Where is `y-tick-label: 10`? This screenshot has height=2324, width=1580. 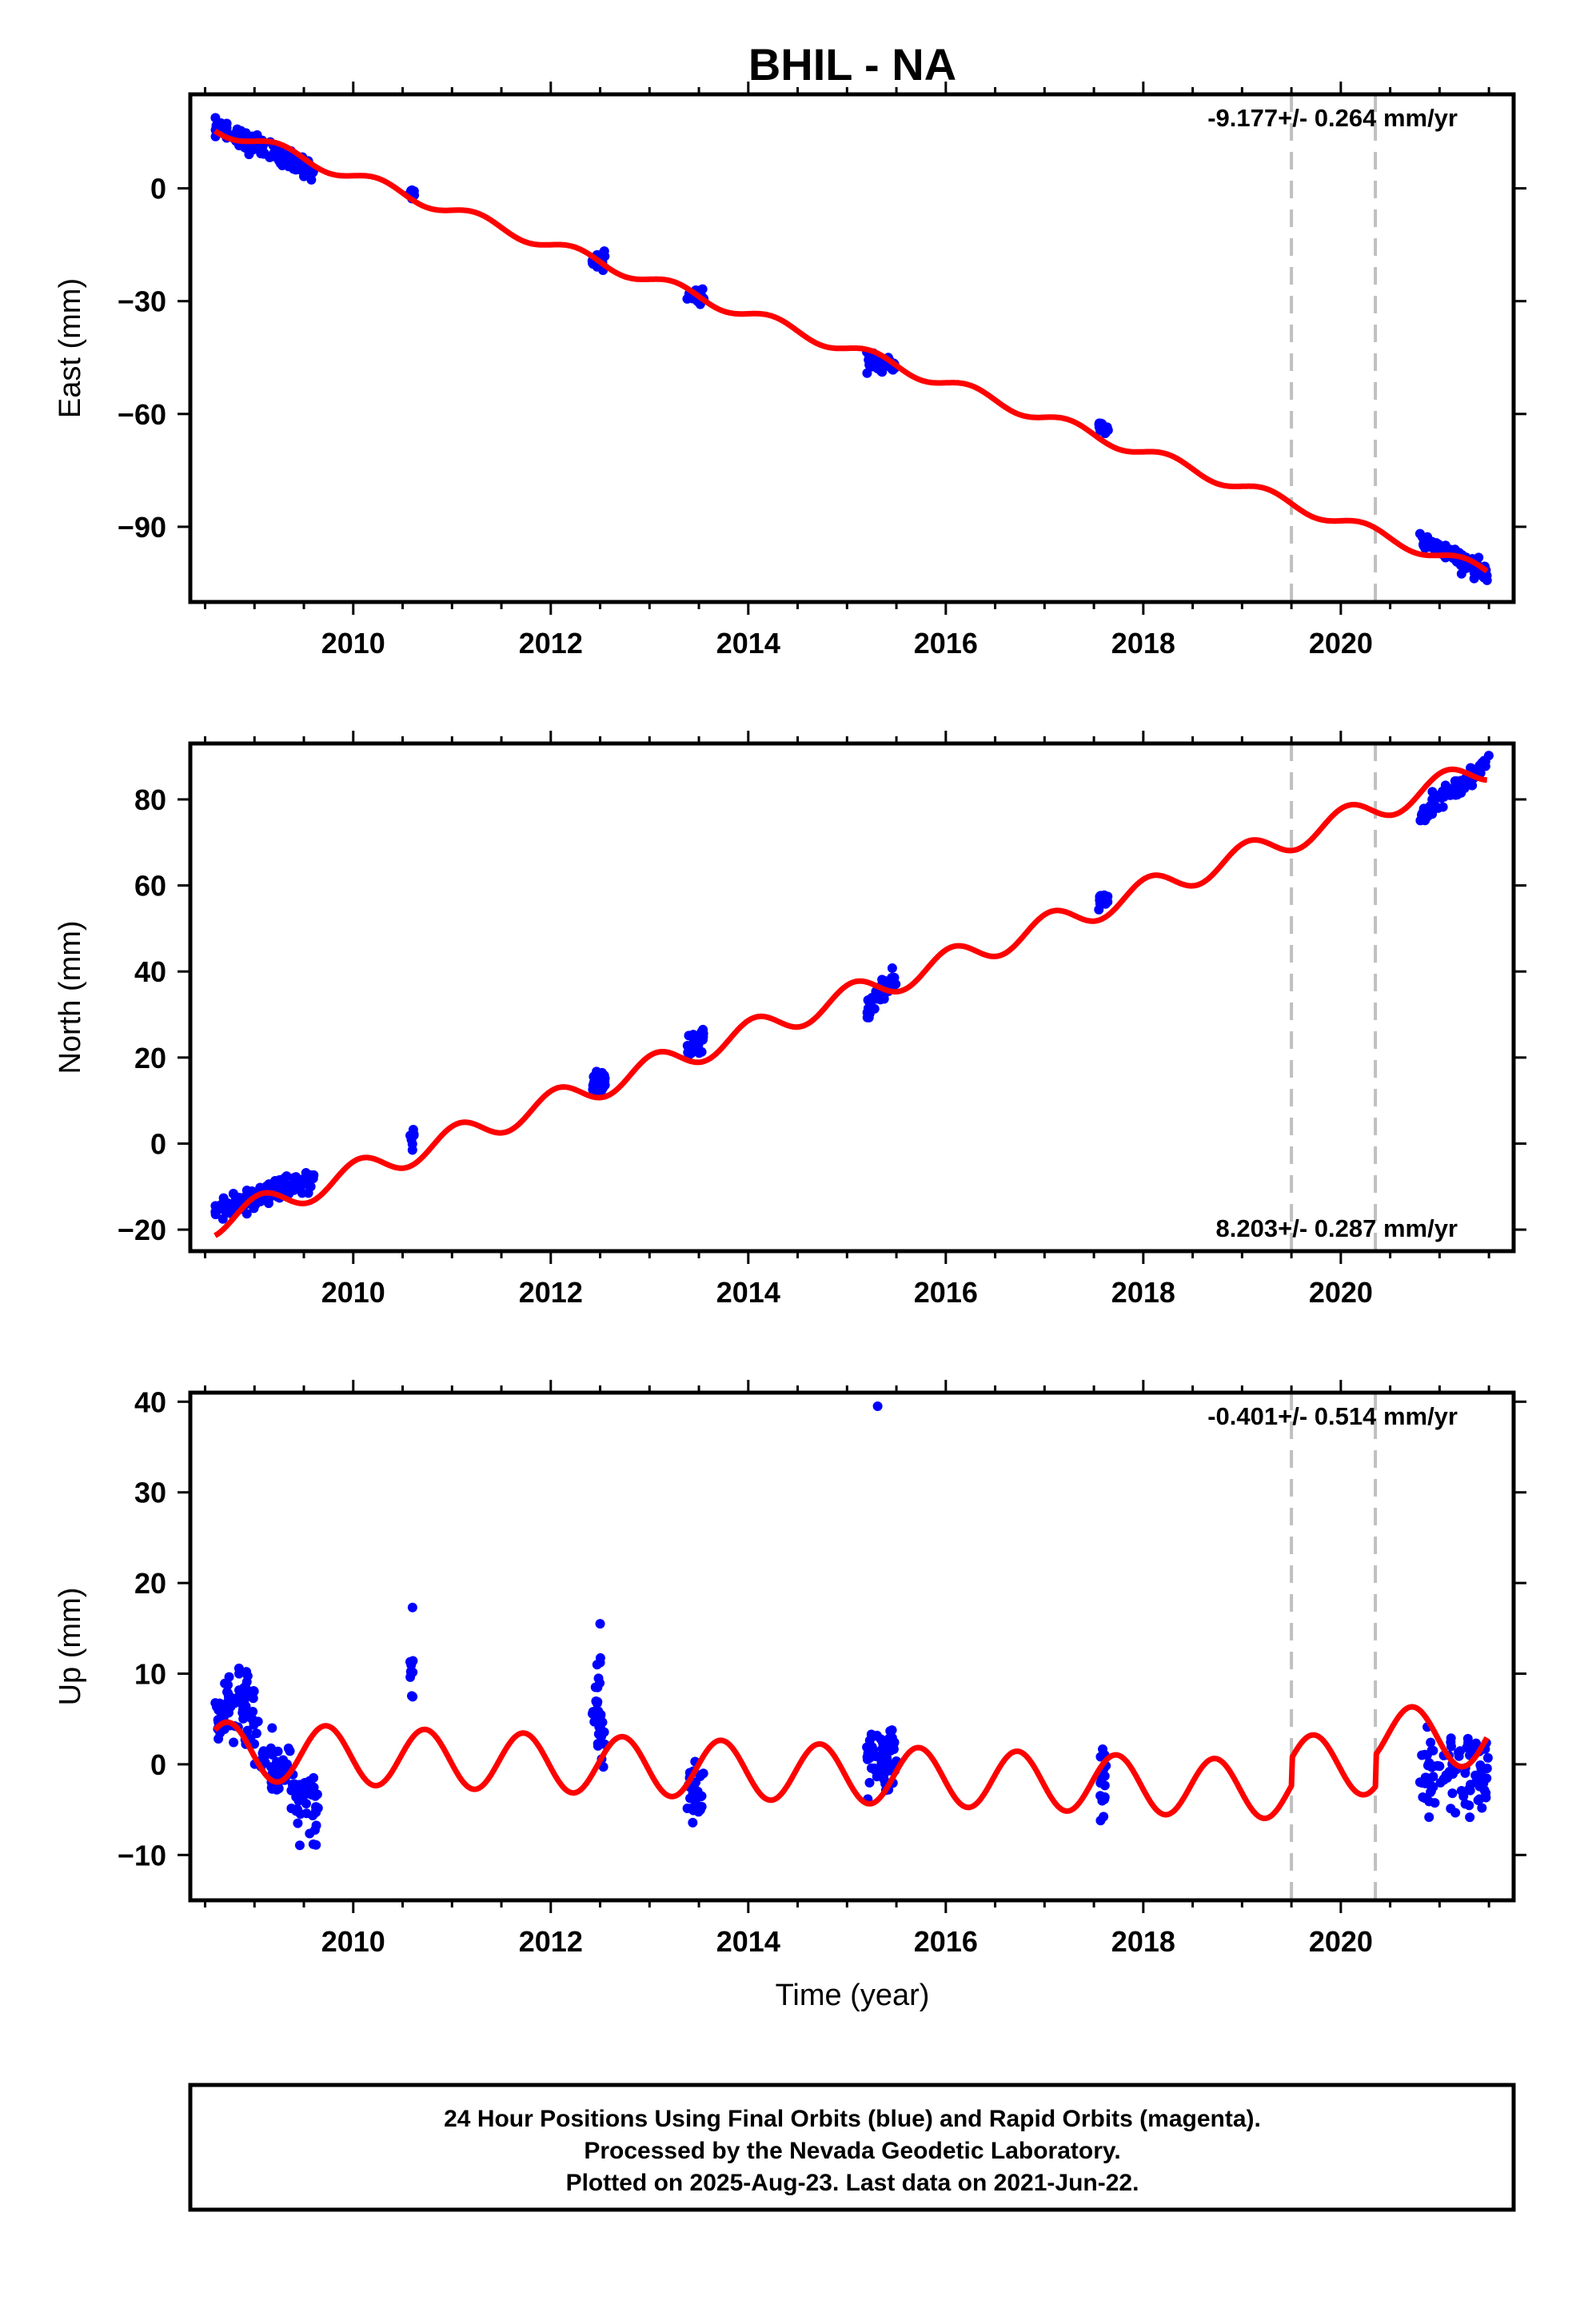
y-tick-label: 10 is located at coordinates (150, 1675).